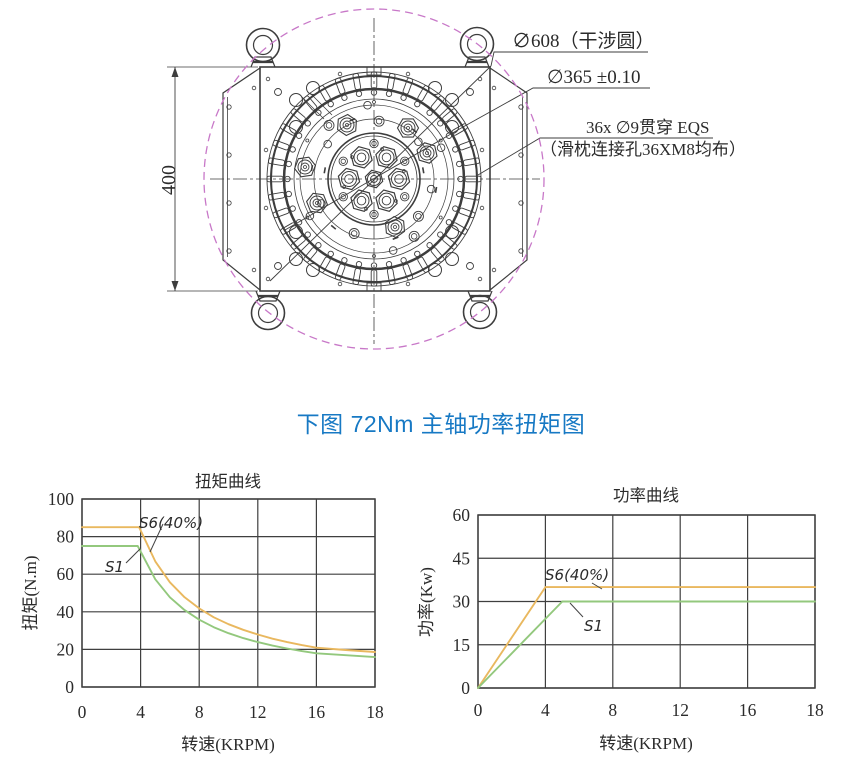 The height and width of the screenshot is (782, 854). I want to click on curve-s640, so click(646, 637).